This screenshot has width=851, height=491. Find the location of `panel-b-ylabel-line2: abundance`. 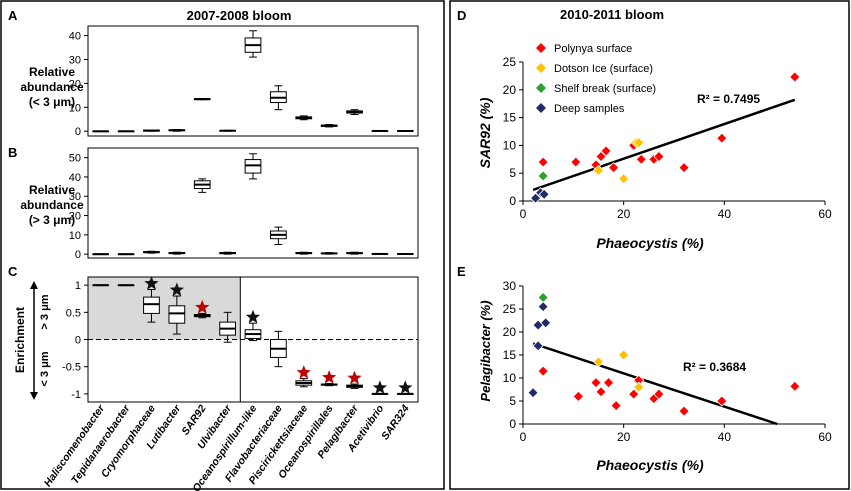

panel-b-ylabel-line2: abundance is located at coordinates (52, 205).